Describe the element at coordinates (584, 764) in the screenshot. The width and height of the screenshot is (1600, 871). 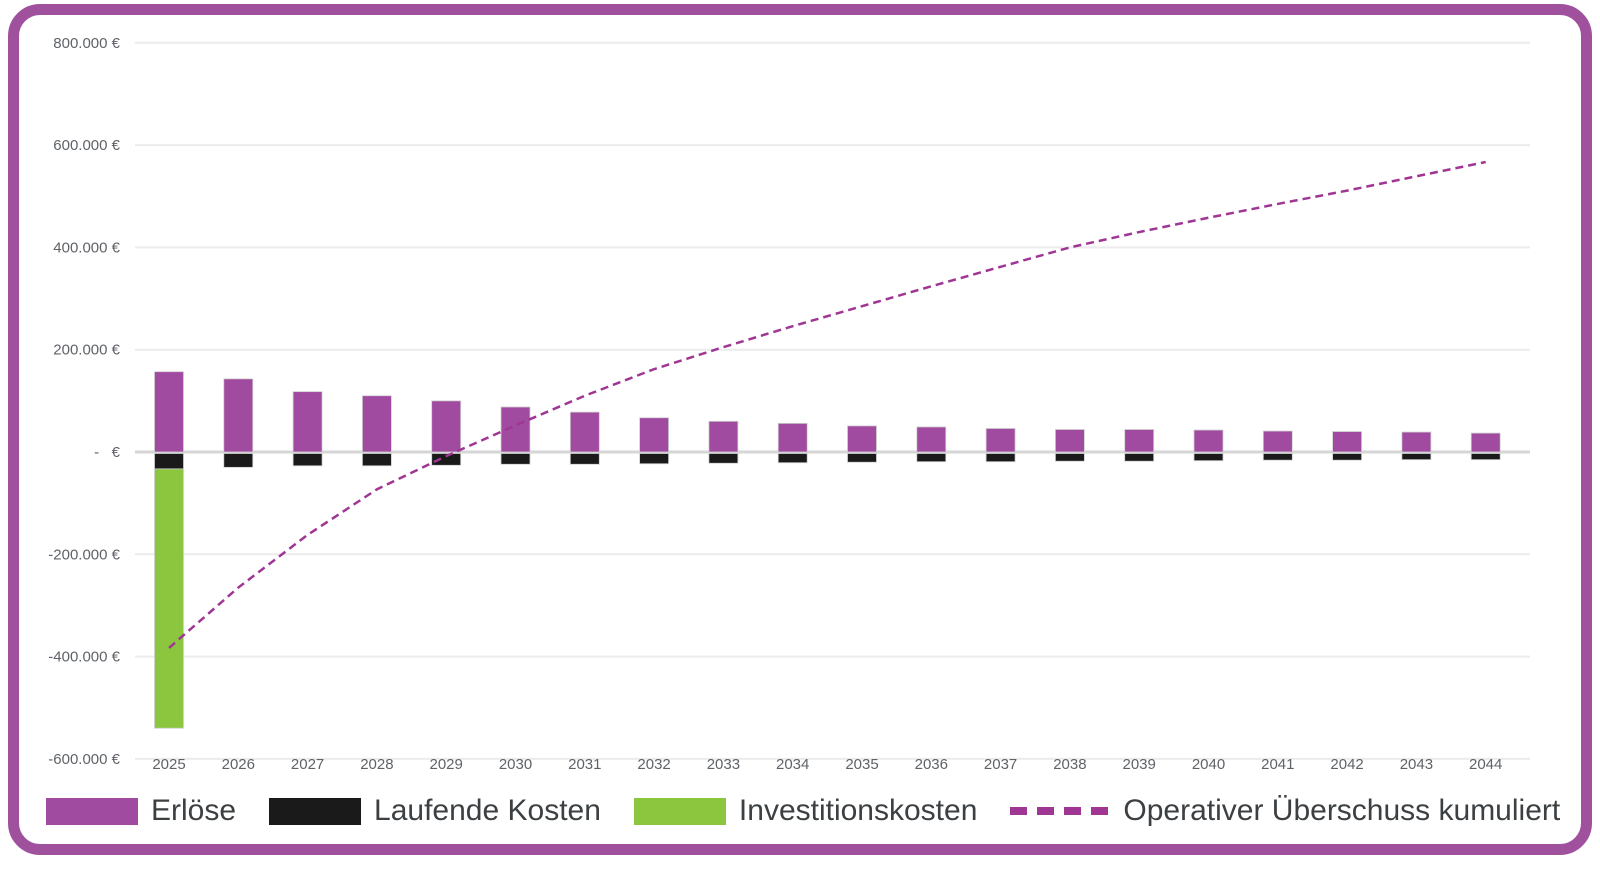
I see `svg-text: 2031` at that location.